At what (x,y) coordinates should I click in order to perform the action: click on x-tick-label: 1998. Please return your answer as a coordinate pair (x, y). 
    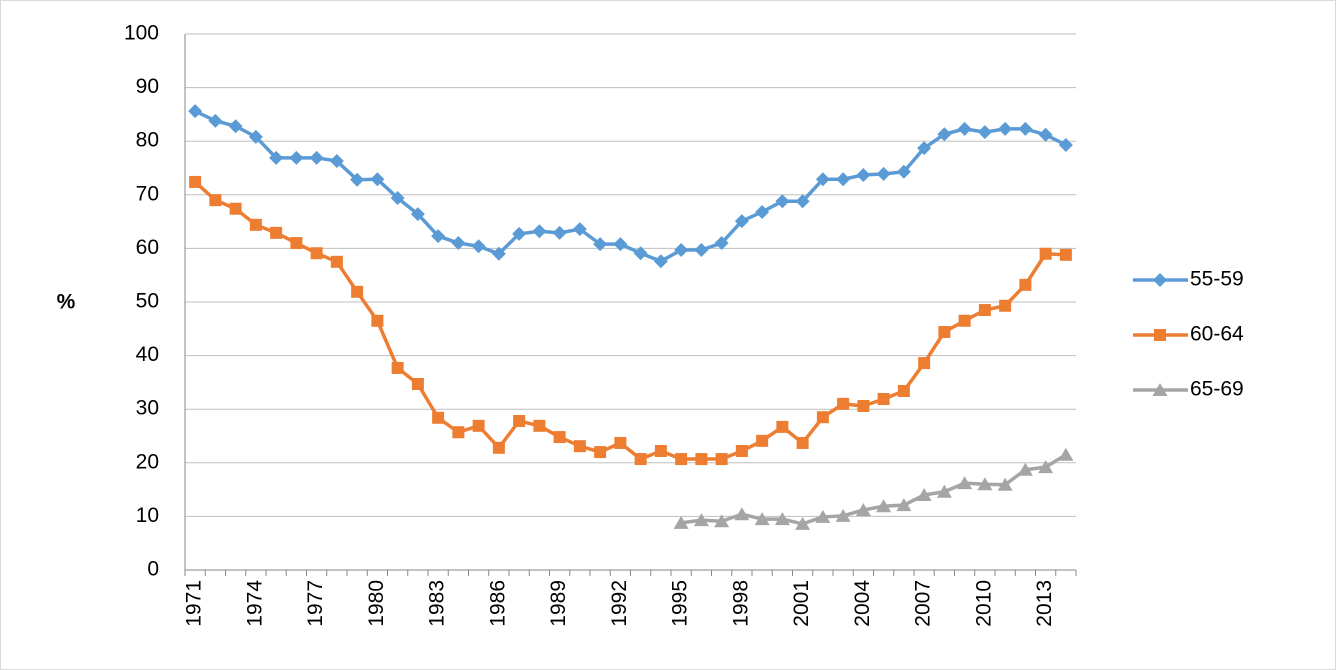
    Looking at the image, I should click on (740, 603).